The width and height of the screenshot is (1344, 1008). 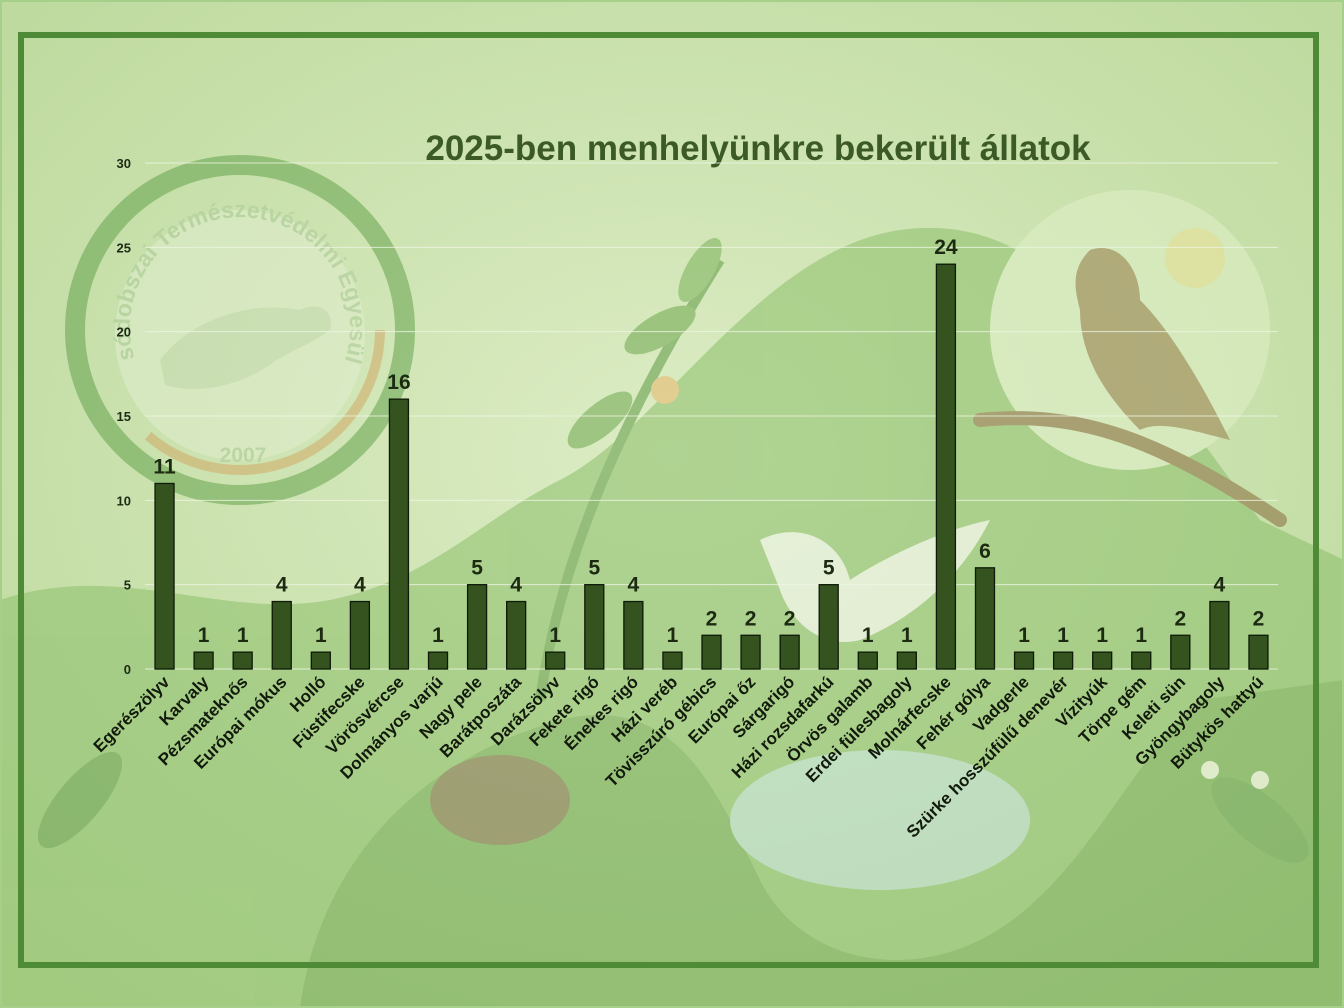 What do you see at coordinates (127, 585) in the screenshot?
I see `y-tick-label: 5` at bounding box center [127, 585].